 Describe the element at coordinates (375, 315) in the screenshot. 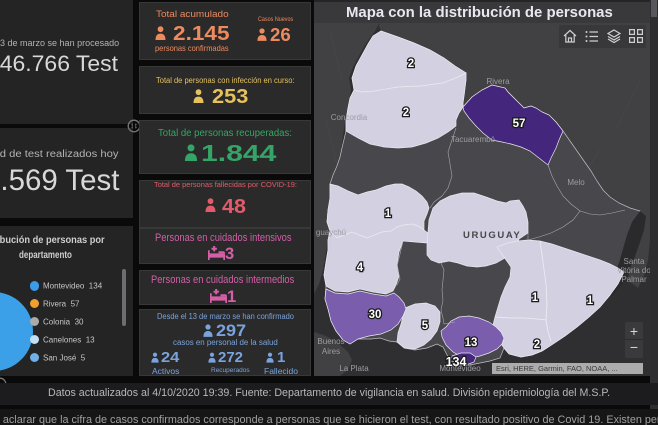

I see `svg-text: 30` at that location.